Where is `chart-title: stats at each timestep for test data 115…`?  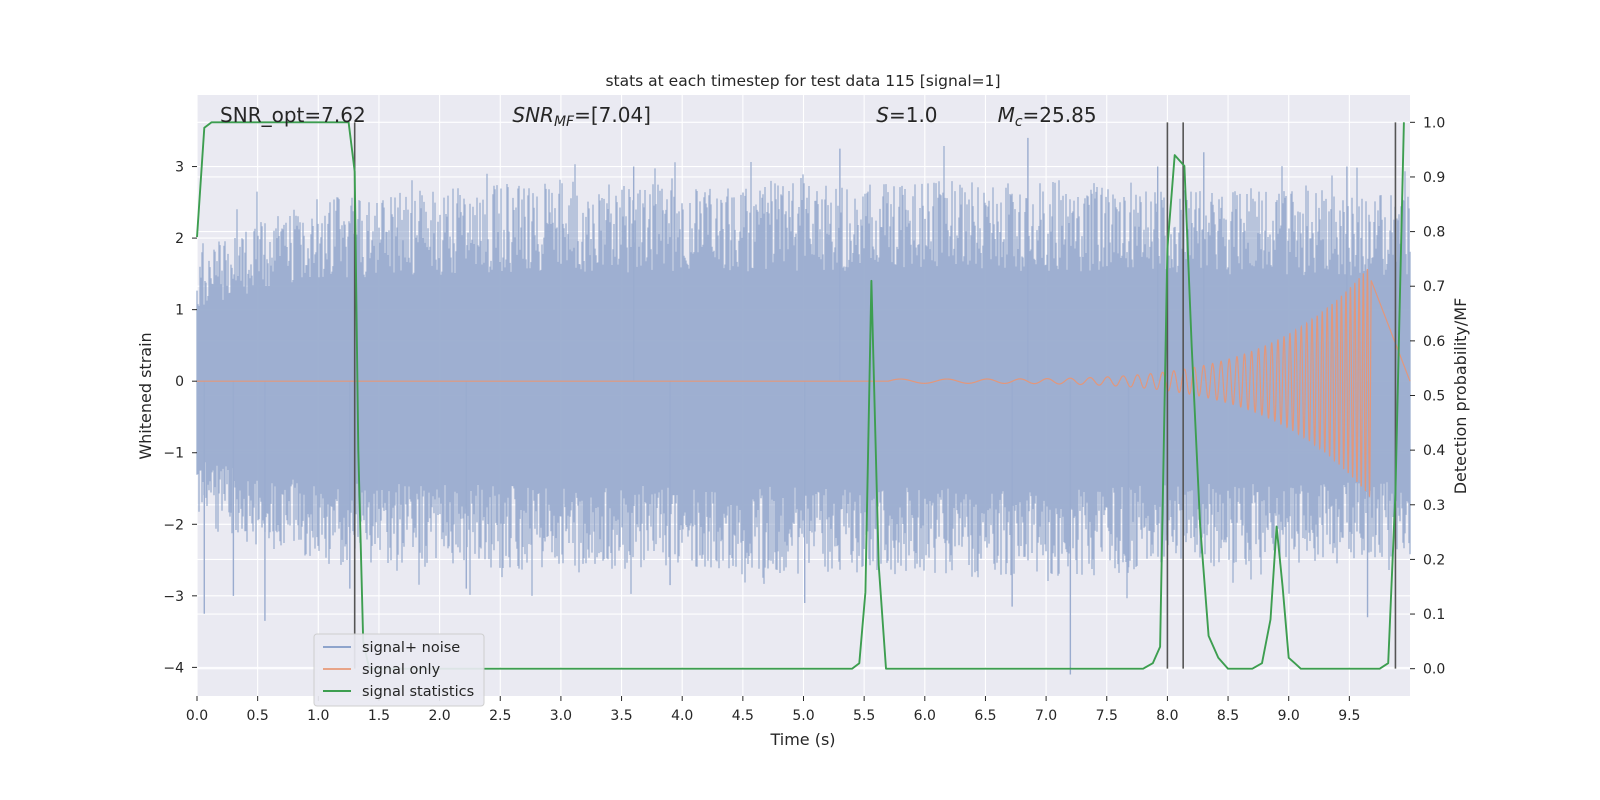
chart-title: stats at each timestep for test data 115… is located at coordinates (802, 81).